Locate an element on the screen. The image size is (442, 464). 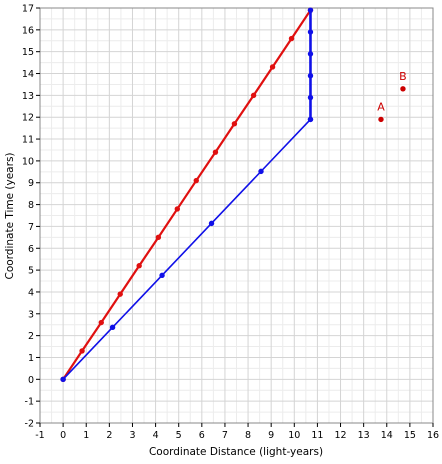
x-tick-label: 1 is located at coordinates (86, 435).